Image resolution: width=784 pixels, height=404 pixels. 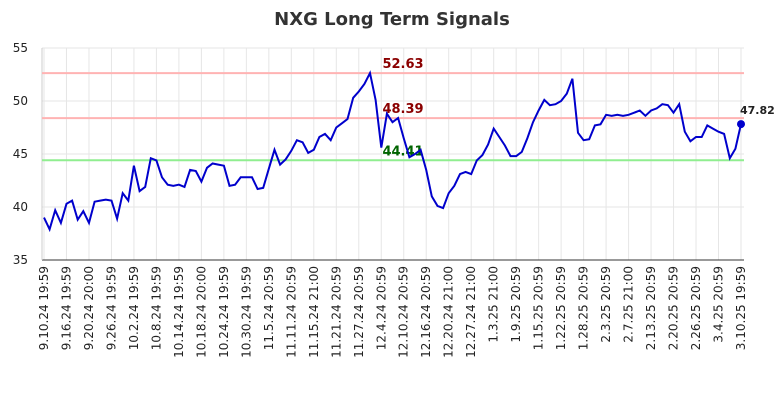 I want to click on x-tick-label: 11.27.24 20:59, so click(x=359, y=312).